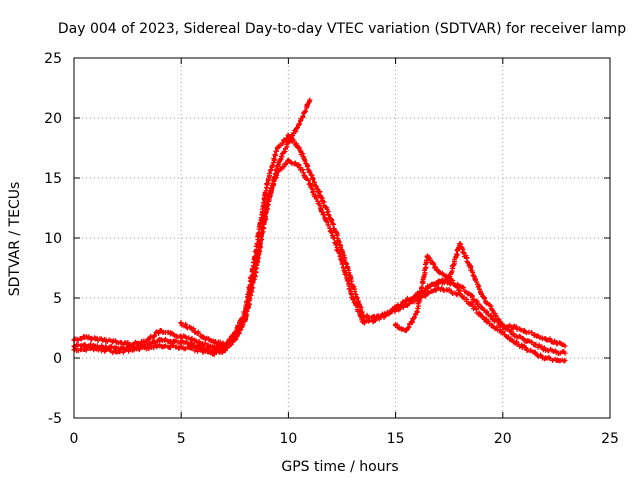  Describe the element at coordinates (57, 359) in the screenshot. I see `y-tick-label: 0` at that location.